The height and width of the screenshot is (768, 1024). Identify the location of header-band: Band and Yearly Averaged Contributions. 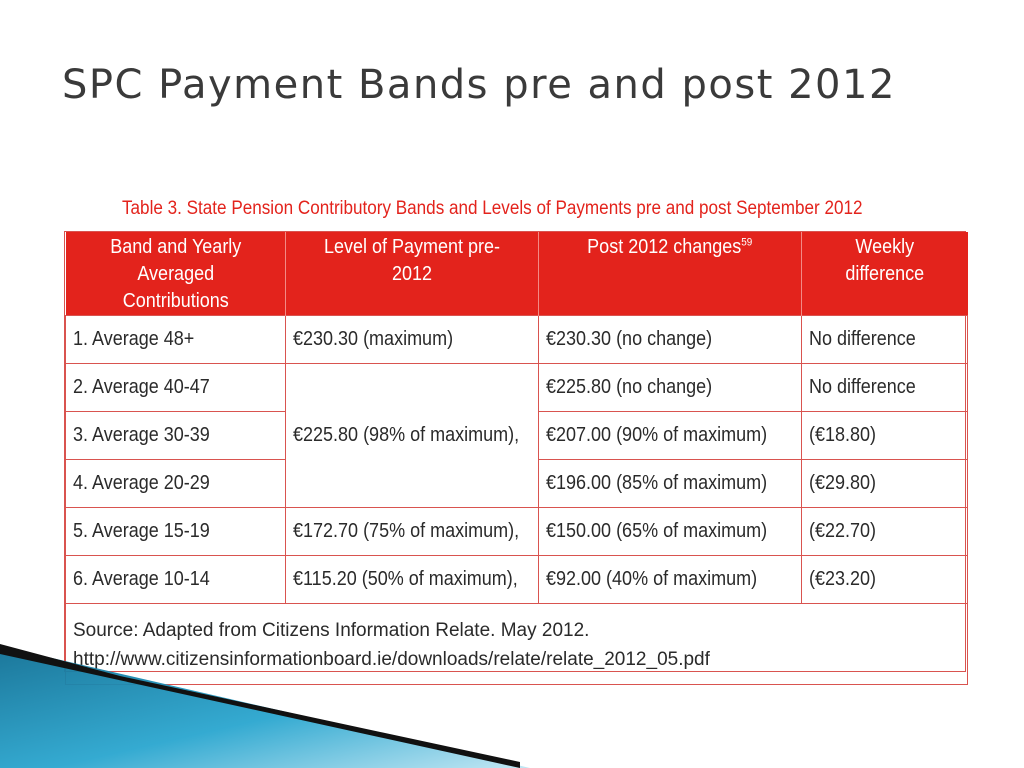
(175, 274).